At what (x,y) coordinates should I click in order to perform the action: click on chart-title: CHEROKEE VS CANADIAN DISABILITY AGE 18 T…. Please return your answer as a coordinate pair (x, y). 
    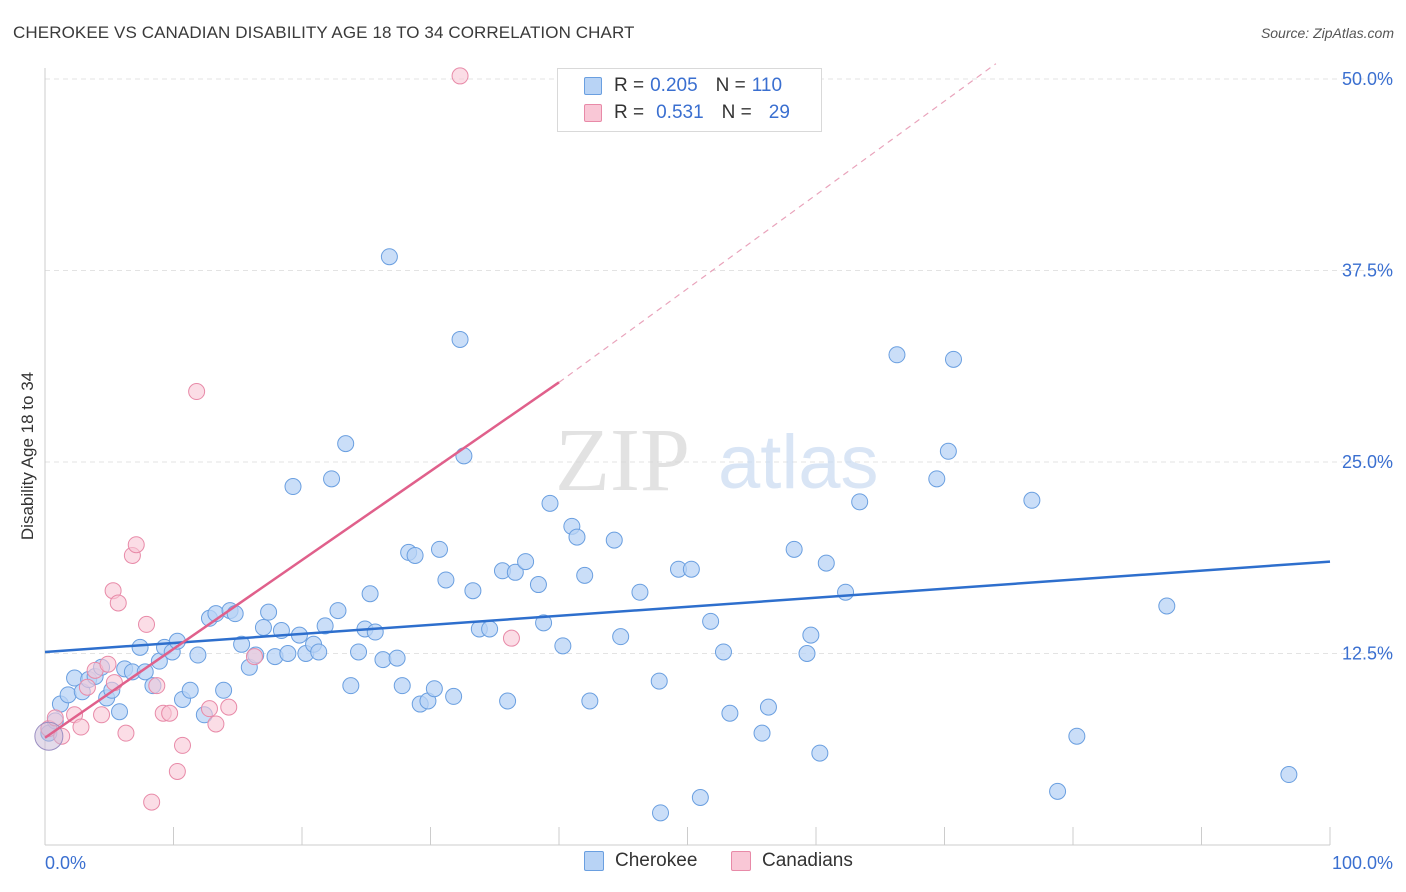
    Looking at the image, I should click on (324, 32).